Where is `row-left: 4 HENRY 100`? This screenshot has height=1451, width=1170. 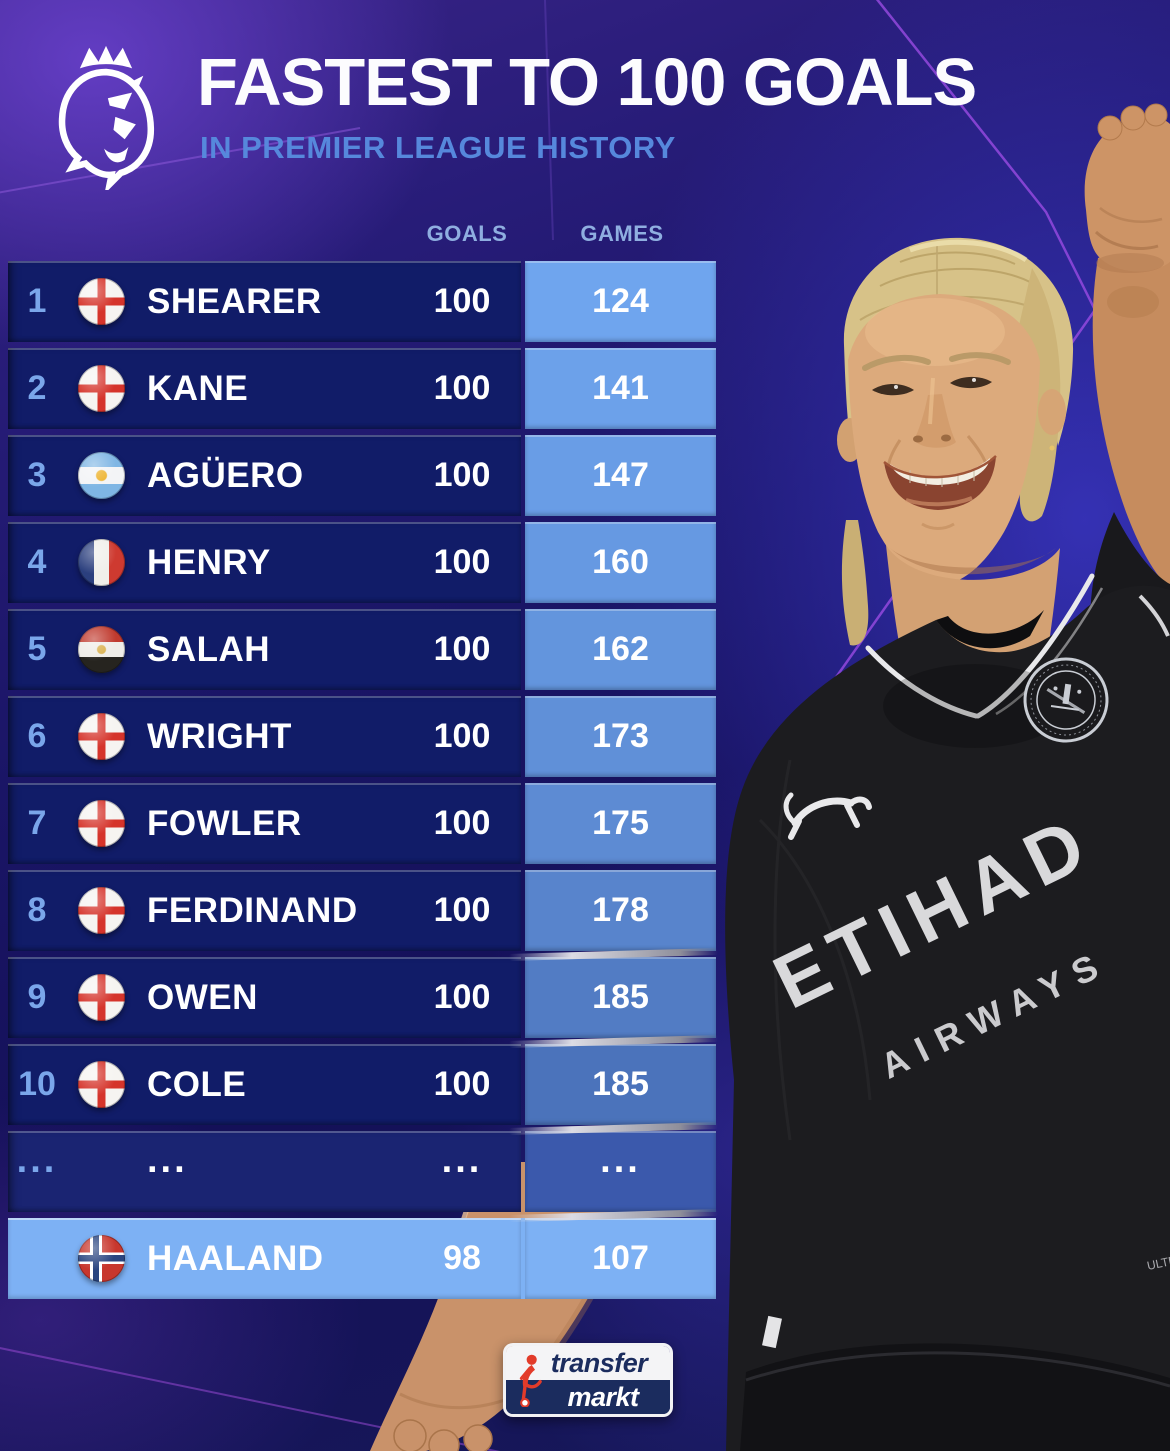
row-left: 4 HENRY 100 is located at coordinates (264, 562).